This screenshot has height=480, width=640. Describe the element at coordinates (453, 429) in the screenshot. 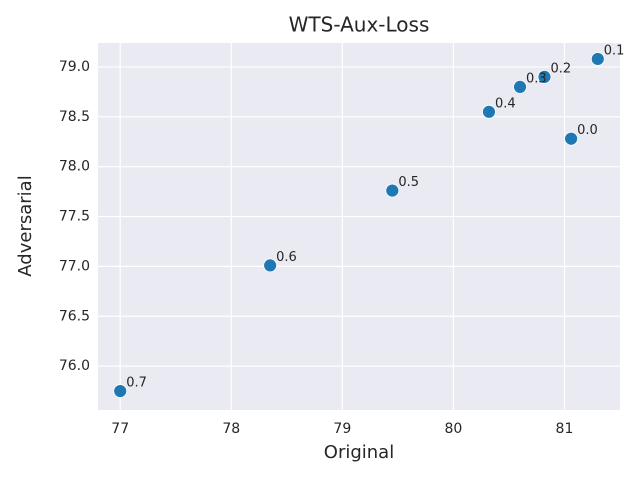

I see `x-tick-label: 80` at that location.